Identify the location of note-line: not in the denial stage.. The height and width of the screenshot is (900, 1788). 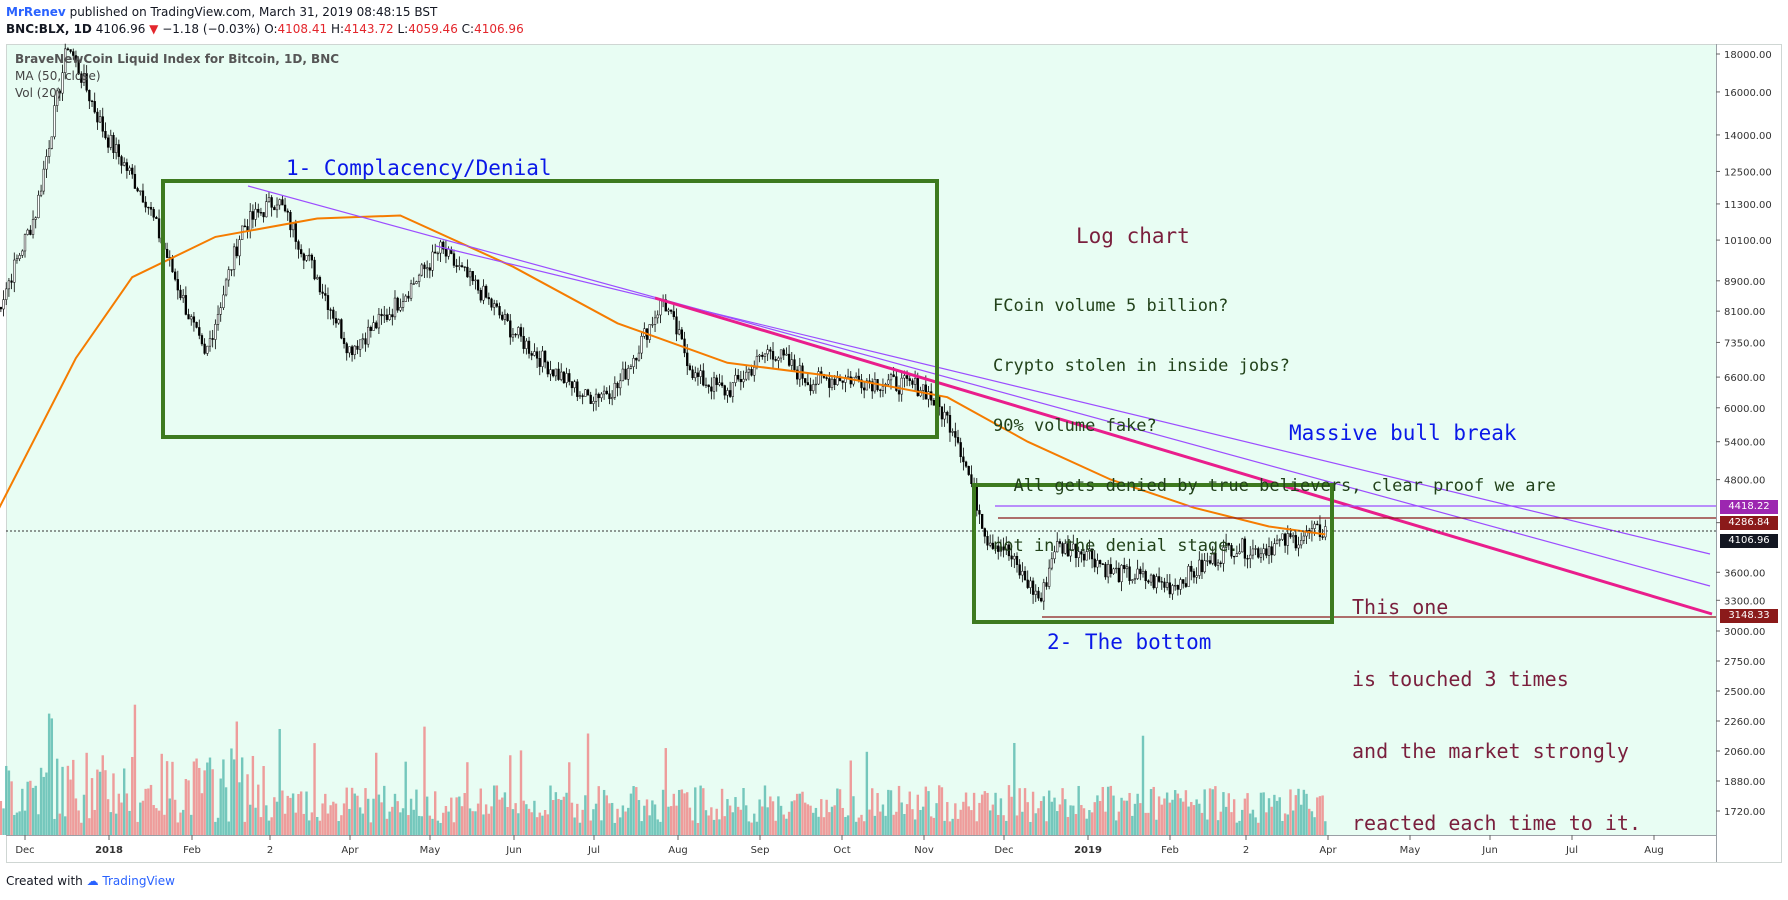
(1116, 546).